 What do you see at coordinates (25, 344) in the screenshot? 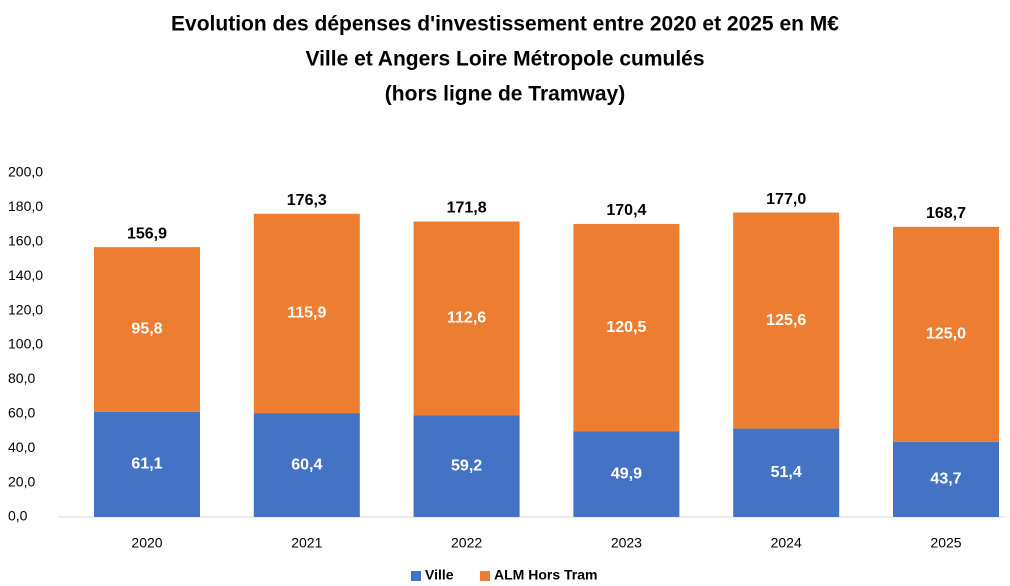
I see `y-tick-label: 100,0` at bounding box center [25, 344].